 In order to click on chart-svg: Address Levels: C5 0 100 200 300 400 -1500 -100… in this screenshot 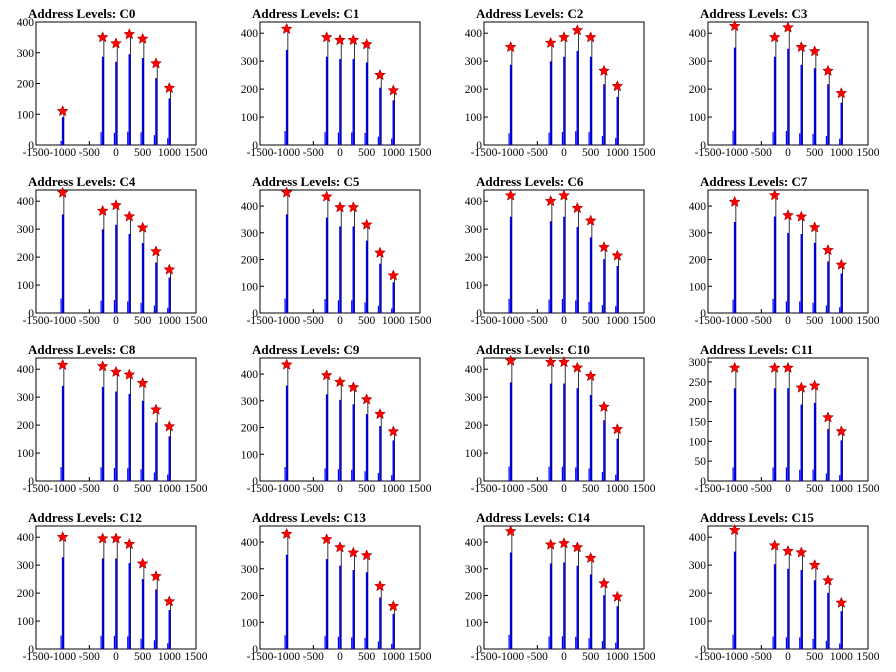, I will do `click(336, 250)`.